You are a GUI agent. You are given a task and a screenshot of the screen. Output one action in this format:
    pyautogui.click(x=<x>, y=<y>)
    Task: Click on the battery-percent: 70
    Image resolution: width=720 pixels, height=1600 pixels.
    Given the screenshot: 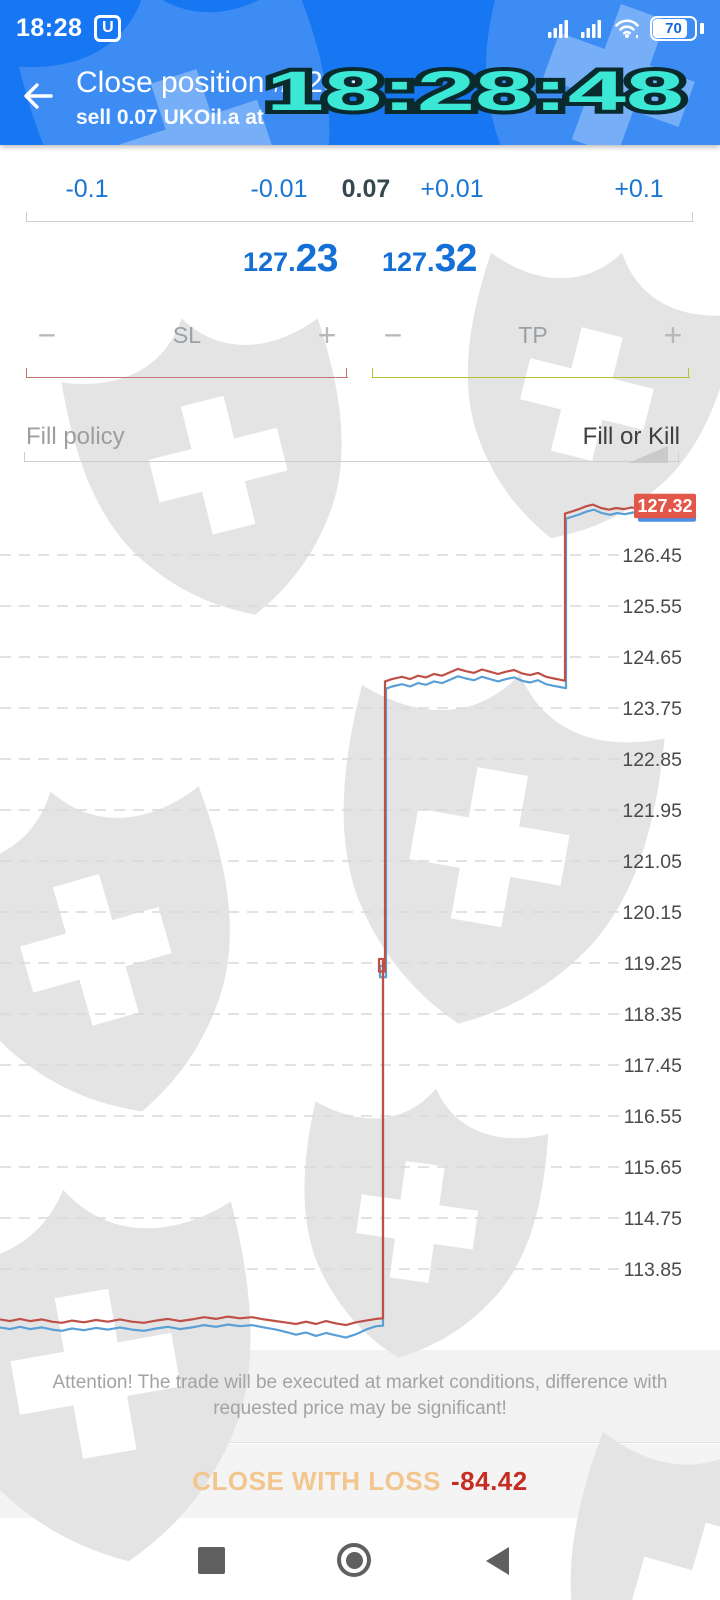 What is the action you would take?
    pyautogui.click(x=673, y=28)
    